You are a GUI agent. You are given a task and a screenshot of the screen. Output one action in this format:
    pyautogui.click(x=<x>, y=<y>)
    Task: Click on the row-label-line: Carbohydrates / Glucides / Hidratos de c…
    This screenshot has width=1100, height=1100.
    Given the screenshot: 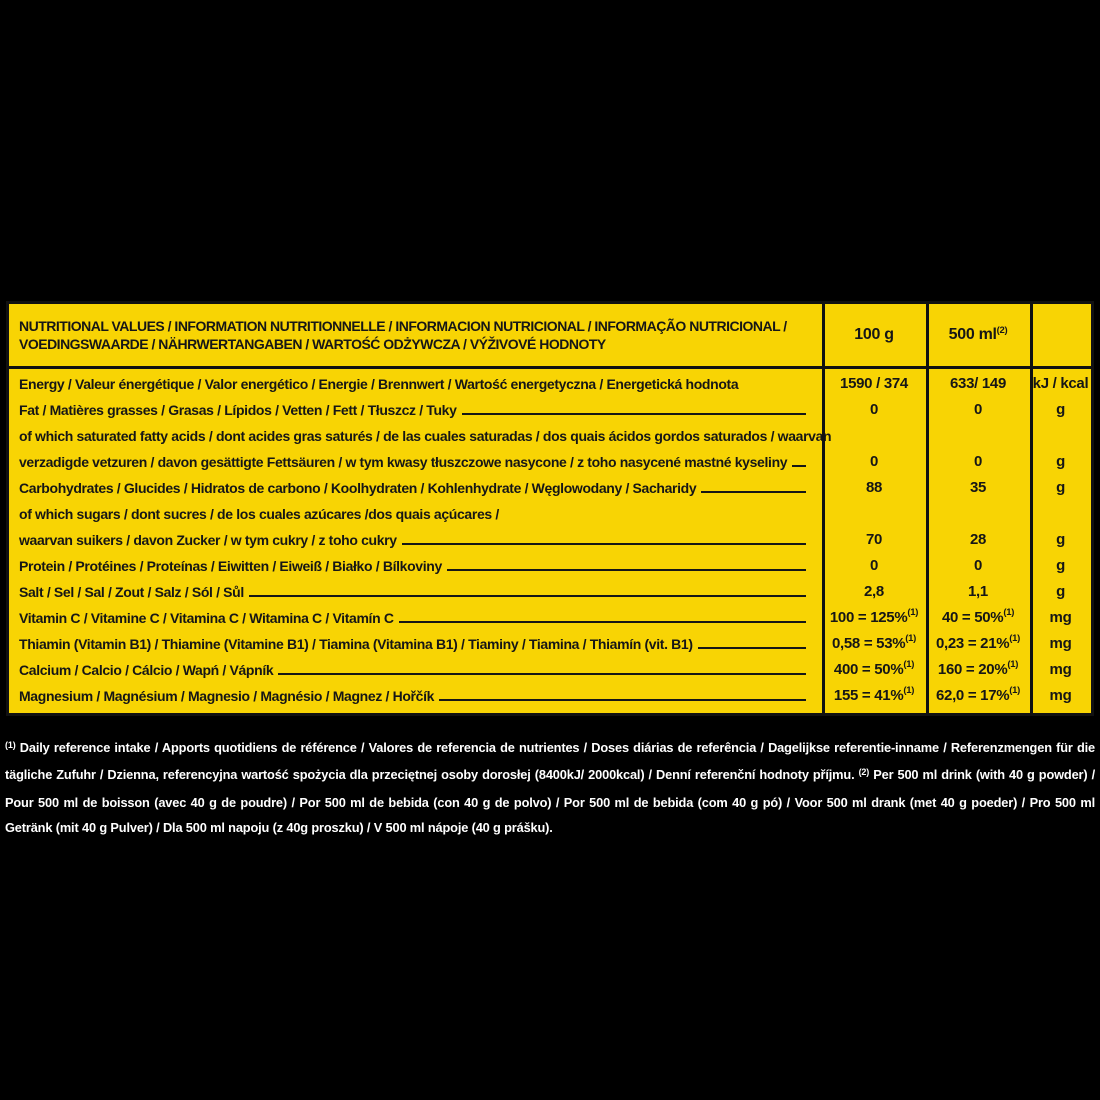 What is the action you would take?
    pyautogui.click(x=417, y=488)
    